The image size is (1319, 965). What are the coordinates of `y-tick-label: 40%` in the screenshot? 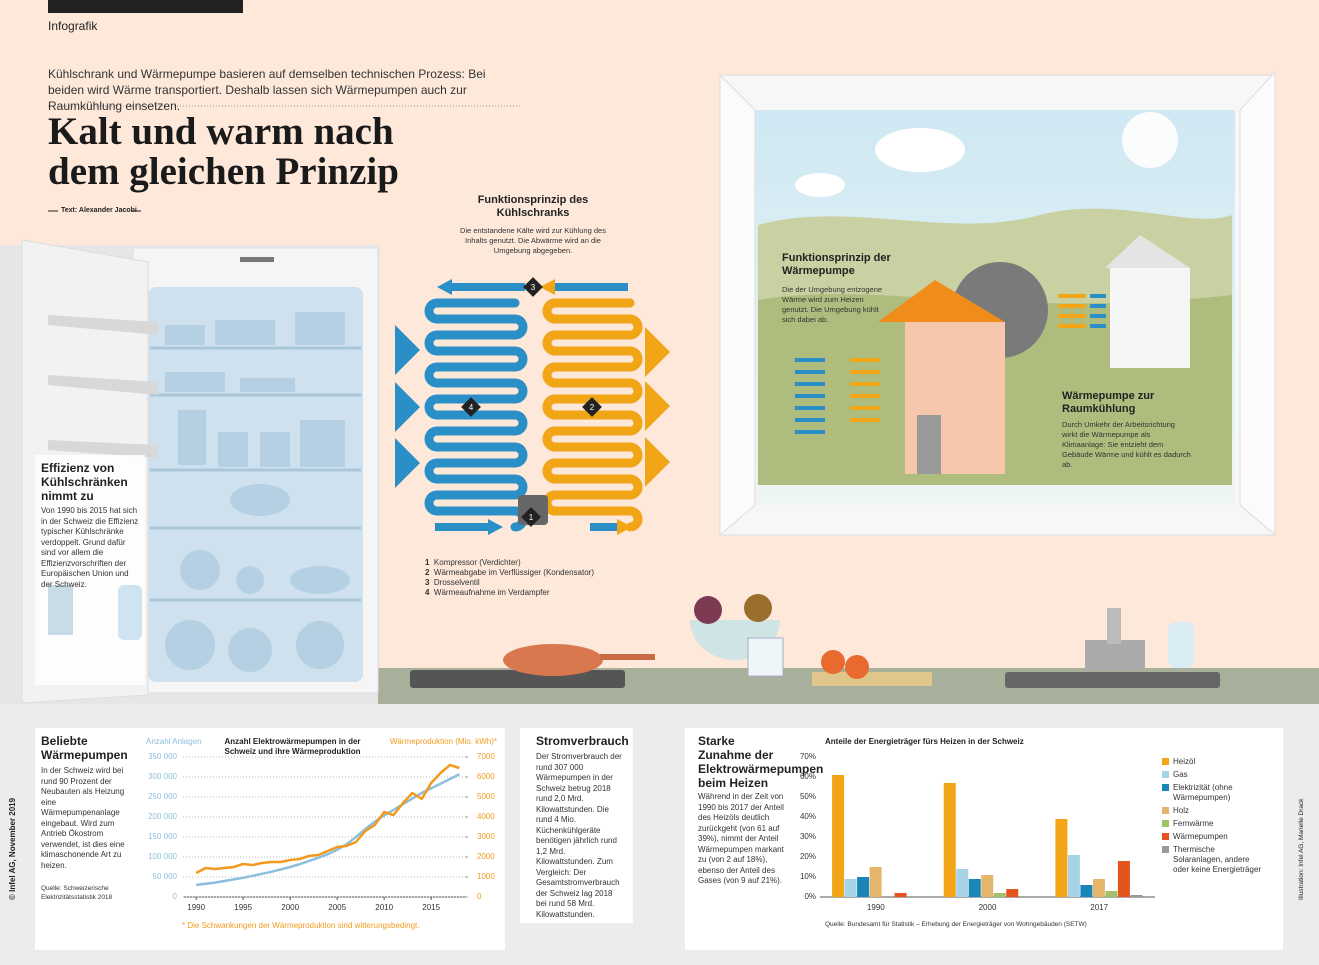 It's located at (808, 816).